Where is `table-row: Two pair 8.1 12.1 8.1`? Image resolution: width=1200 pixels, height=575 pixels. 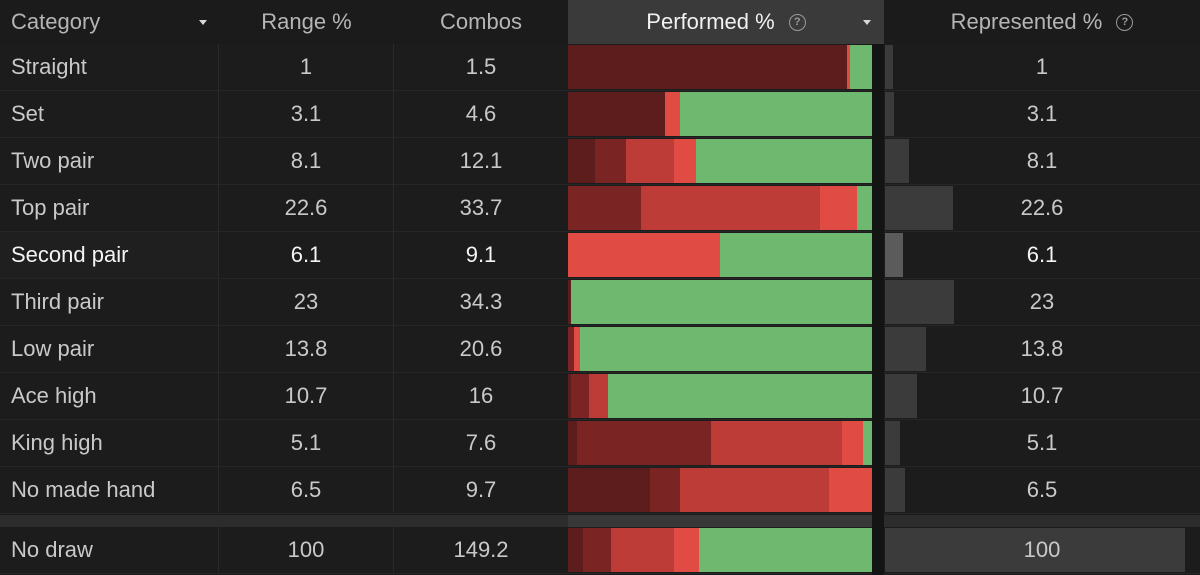
table-row: Two pair 8.1 12.1 8.1 is located at coordinates (600, 161).